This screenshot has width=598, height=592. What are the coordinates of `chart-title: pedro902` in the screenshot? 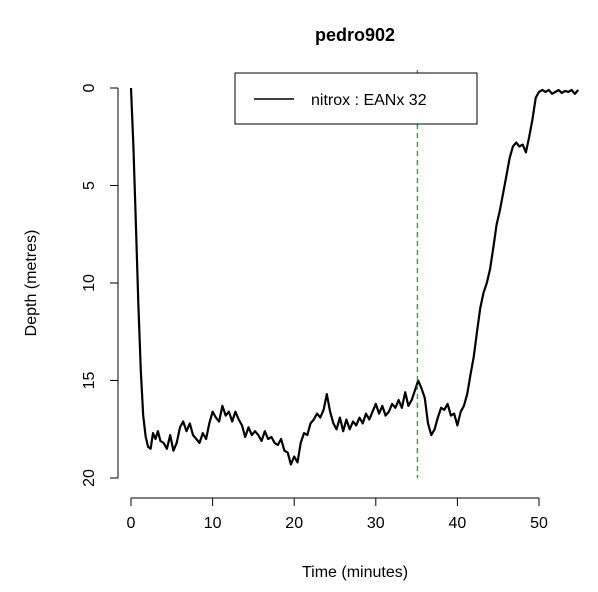 It's located at (355, 35).